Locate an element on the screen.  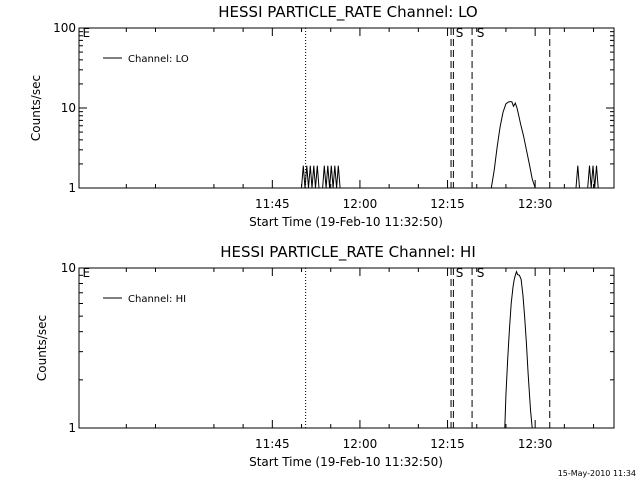
legend-label-lo: Channel: LO is located at coordinates (158, 59).